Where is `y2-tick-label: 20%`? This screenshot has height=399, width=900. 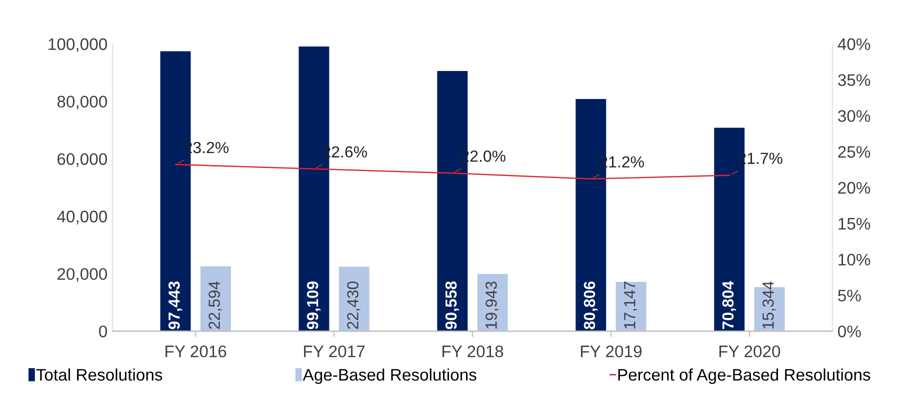
y2-tick-label: 20% is located at coordinates (854, 188).